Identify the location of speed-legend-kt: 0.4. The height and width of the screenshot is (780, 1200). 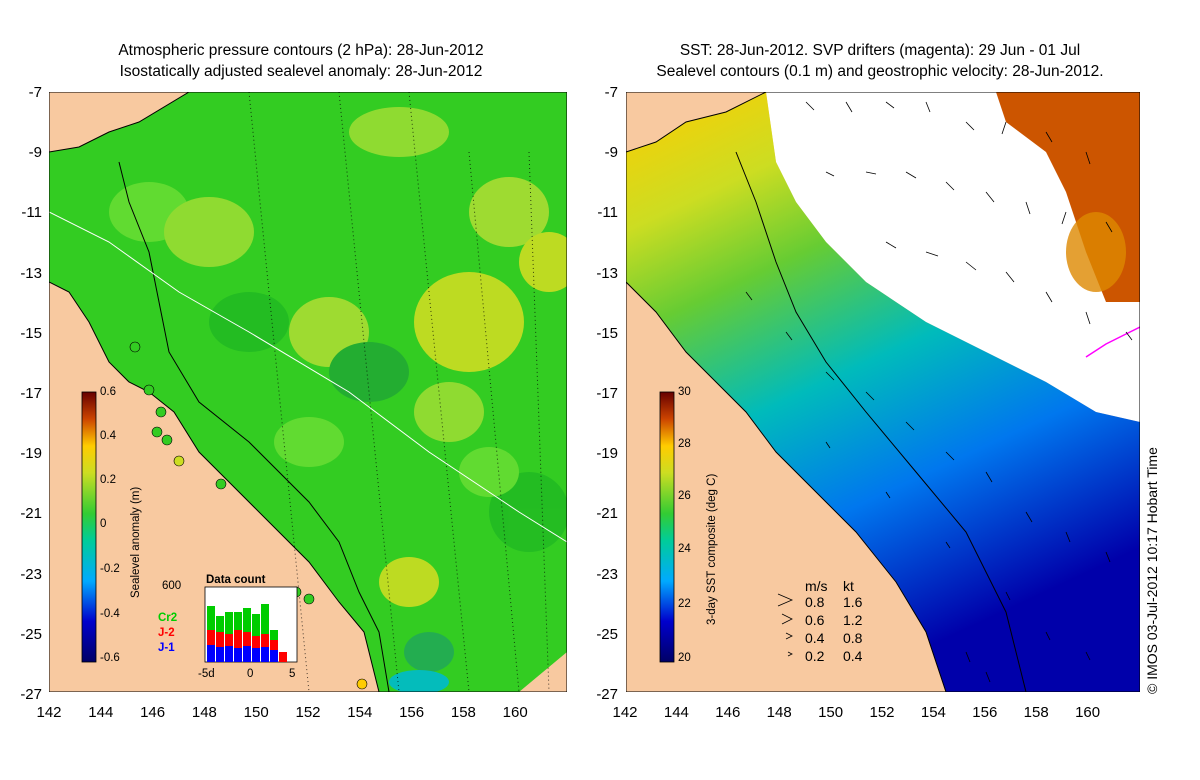
(853, 656).